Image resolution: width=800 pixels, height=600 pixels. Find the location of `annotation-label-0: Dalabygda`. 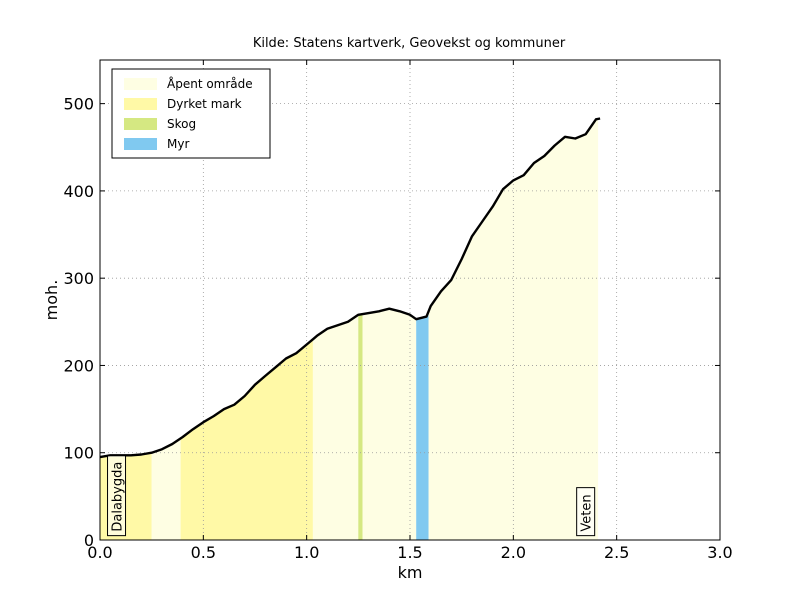

annotation-label-0: Dalabygda is located at coordinates (118, 497).